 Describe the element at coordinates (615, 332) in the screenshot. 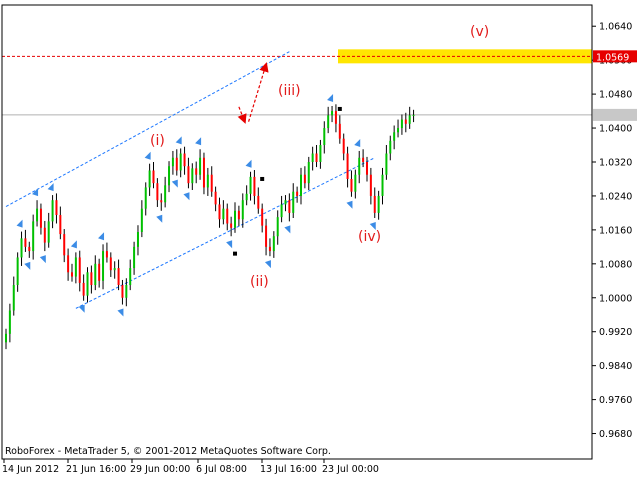

I see `y-tick-label: 0.9920` at that location.